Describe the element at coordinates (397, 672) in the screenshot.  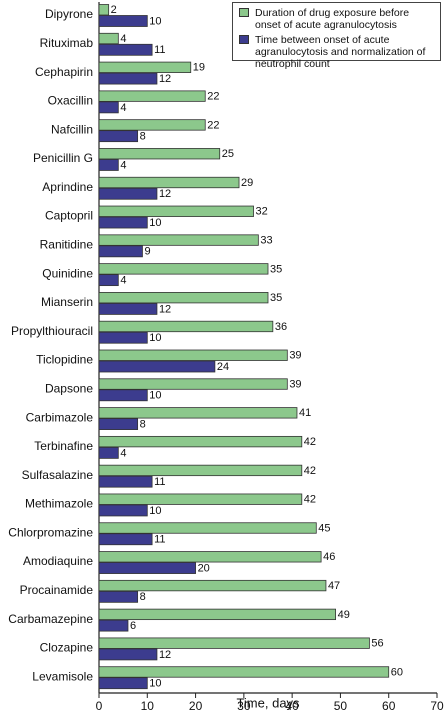
I see `value-label: 60` at that location.